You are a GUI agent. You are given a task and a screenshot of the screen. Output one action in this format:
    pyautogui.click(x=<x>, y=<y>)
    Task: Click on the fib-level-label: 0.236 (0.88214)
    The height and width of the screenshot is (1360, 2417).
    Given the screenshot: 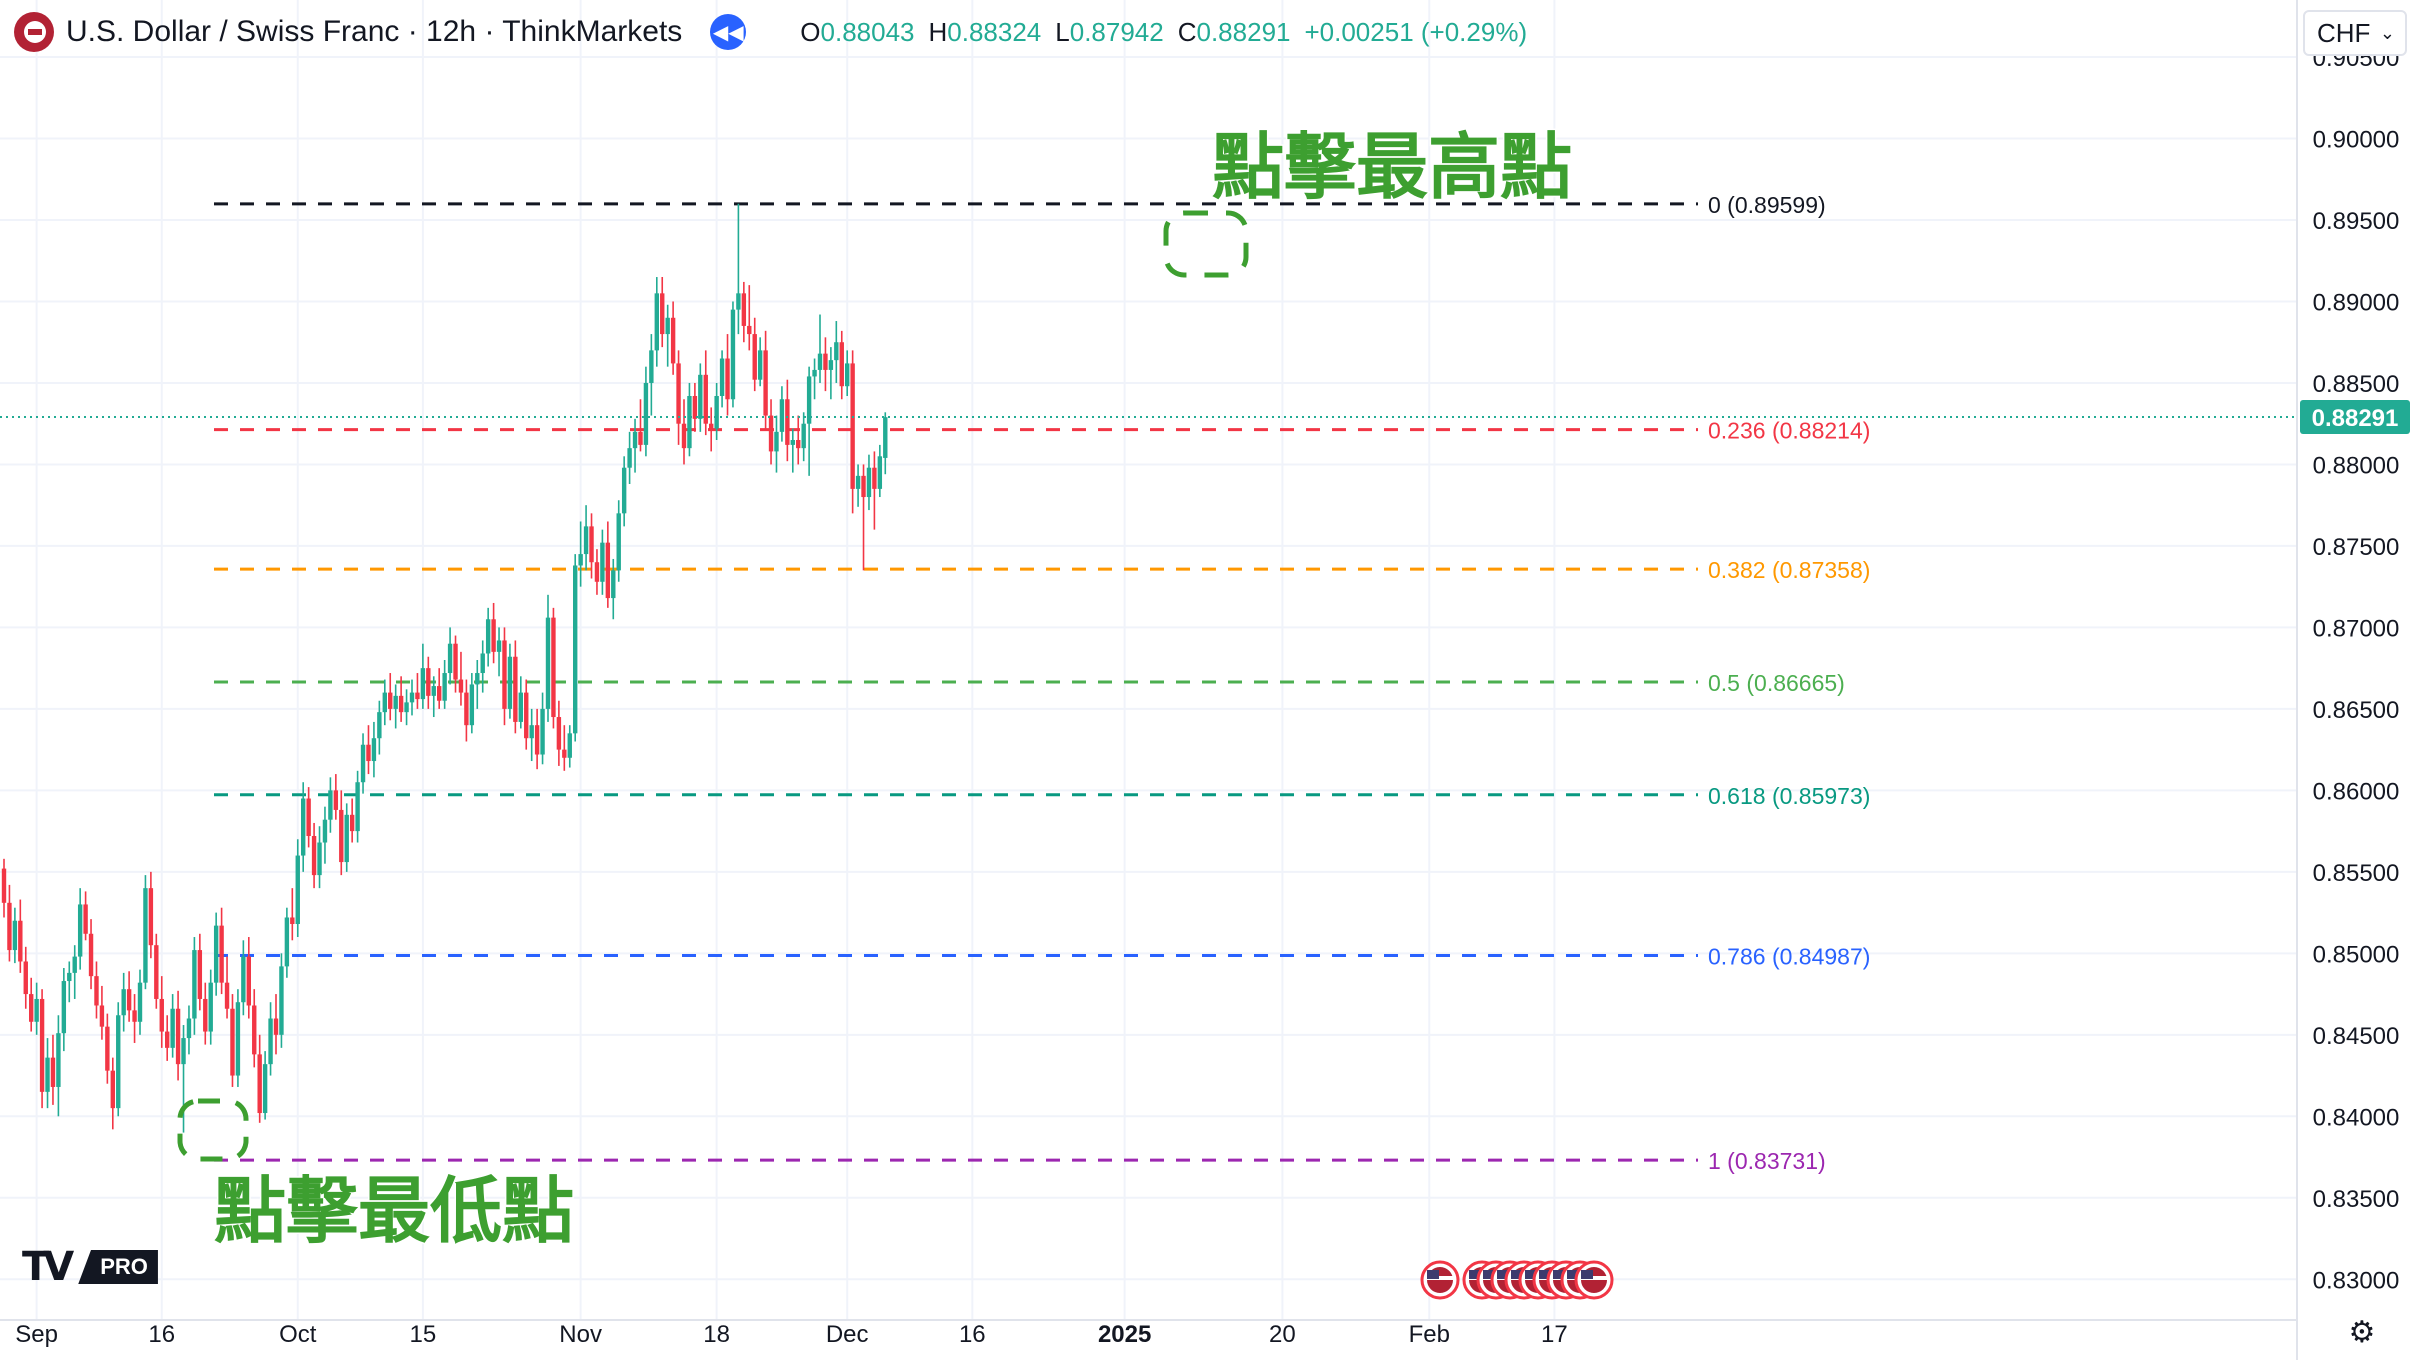 What is the action you would take?
    pyautogui.click(x=1789, y=431)
    